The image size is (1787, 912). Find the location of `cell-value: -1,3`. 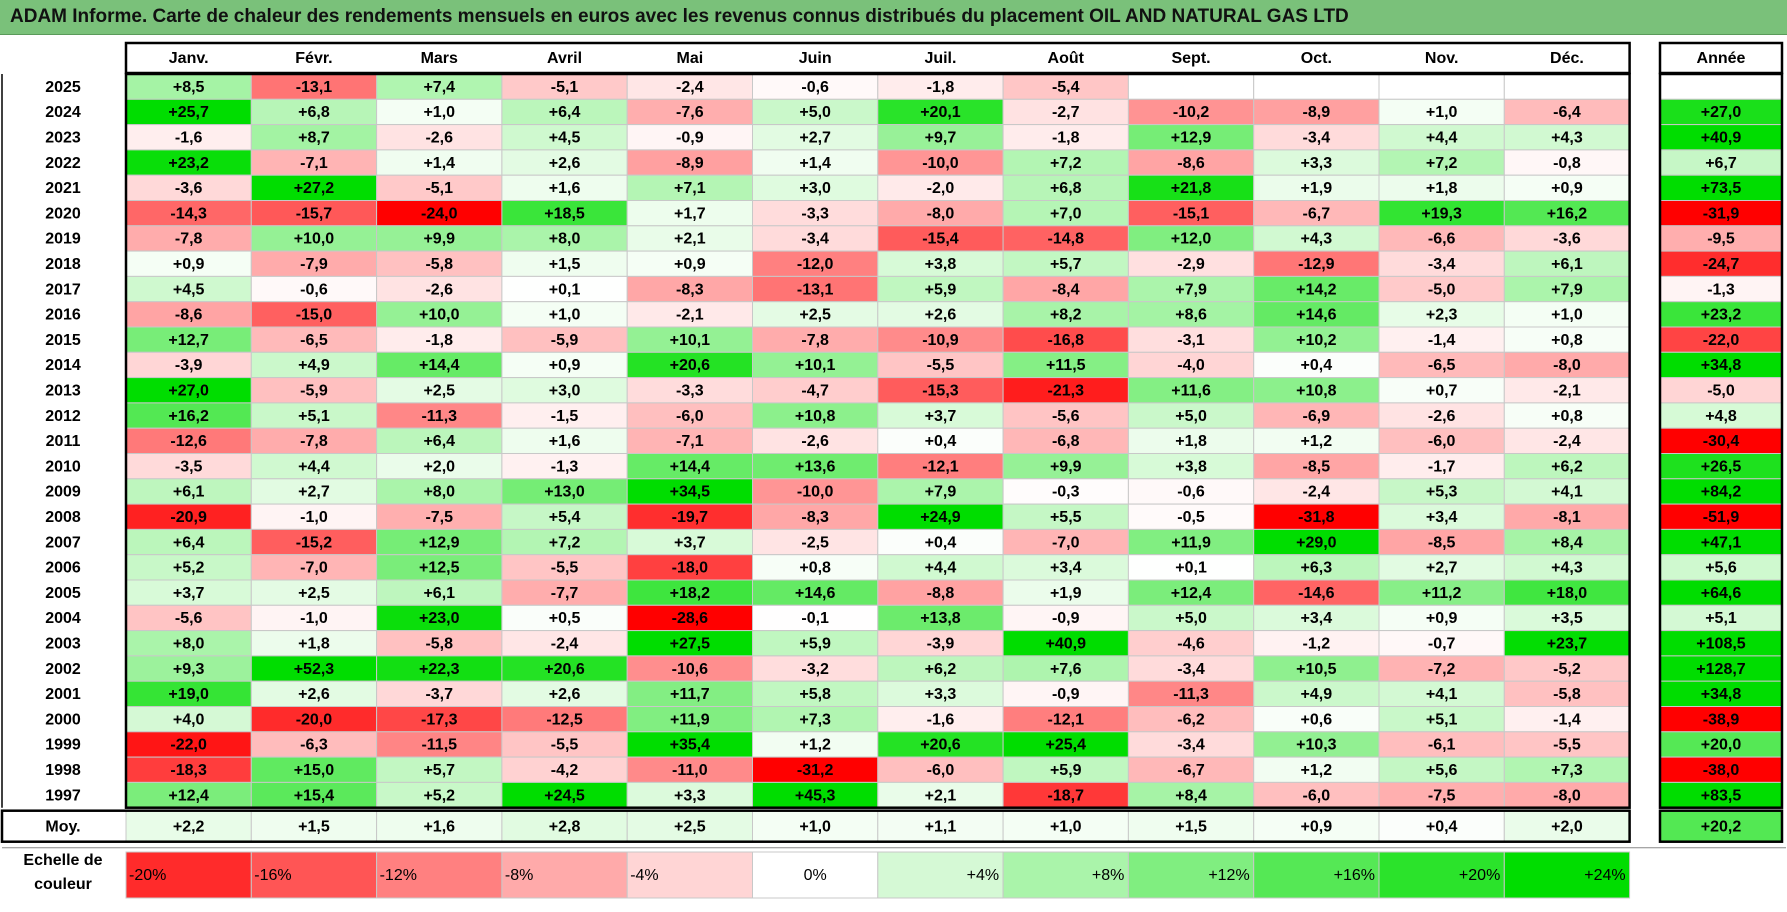

cell-value: -1,3 is located at coordinates (565, 466).